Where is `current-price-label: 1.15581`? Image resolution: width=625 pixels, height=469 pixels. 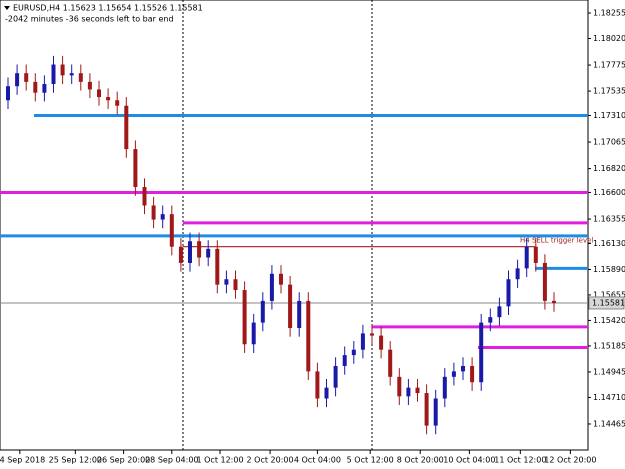
current-price-label: 1.15581 is located at coordinates (608, 302).